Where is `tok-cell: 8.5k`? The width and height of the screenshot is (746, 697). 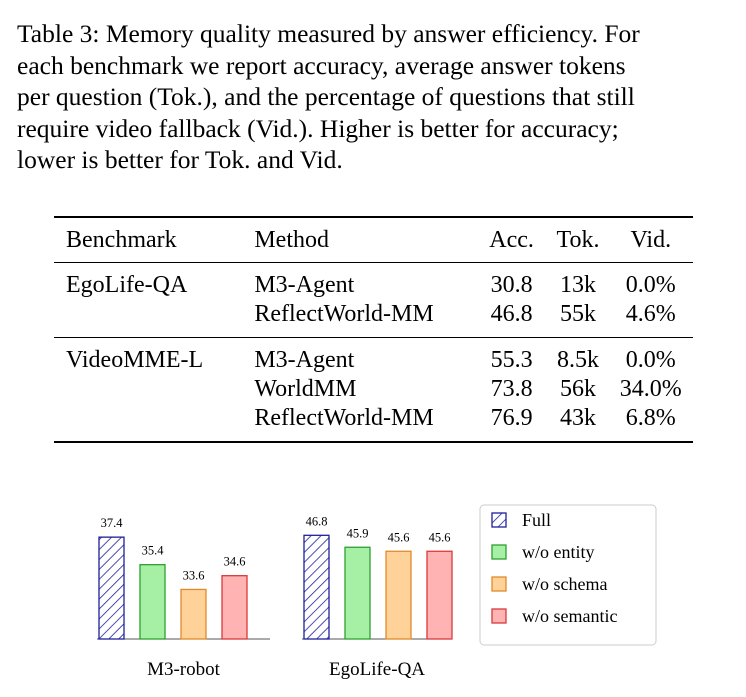 tok-cell: 8.5k is located at coordinates (578, 360).